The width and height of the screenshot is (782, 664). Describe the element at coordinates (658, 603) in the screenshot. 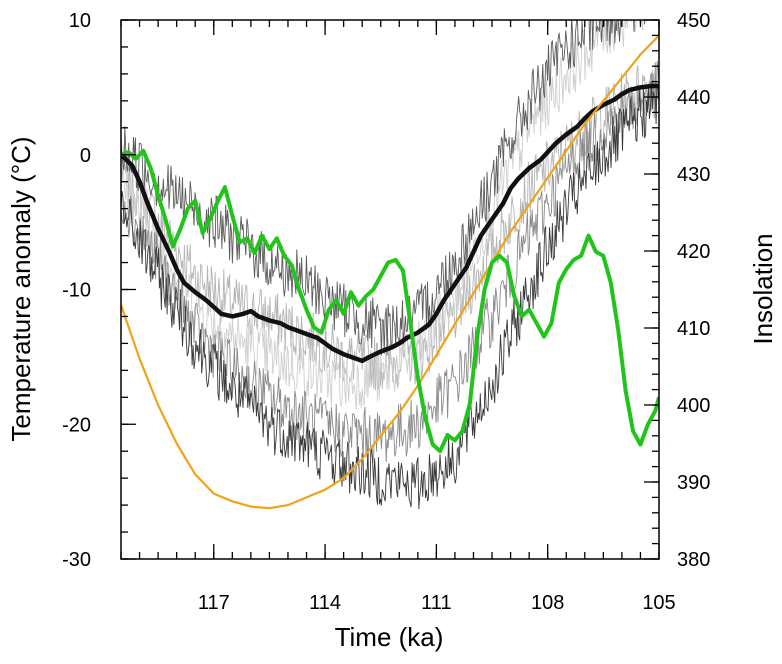

I see `x-tick-label: 105` at that location.